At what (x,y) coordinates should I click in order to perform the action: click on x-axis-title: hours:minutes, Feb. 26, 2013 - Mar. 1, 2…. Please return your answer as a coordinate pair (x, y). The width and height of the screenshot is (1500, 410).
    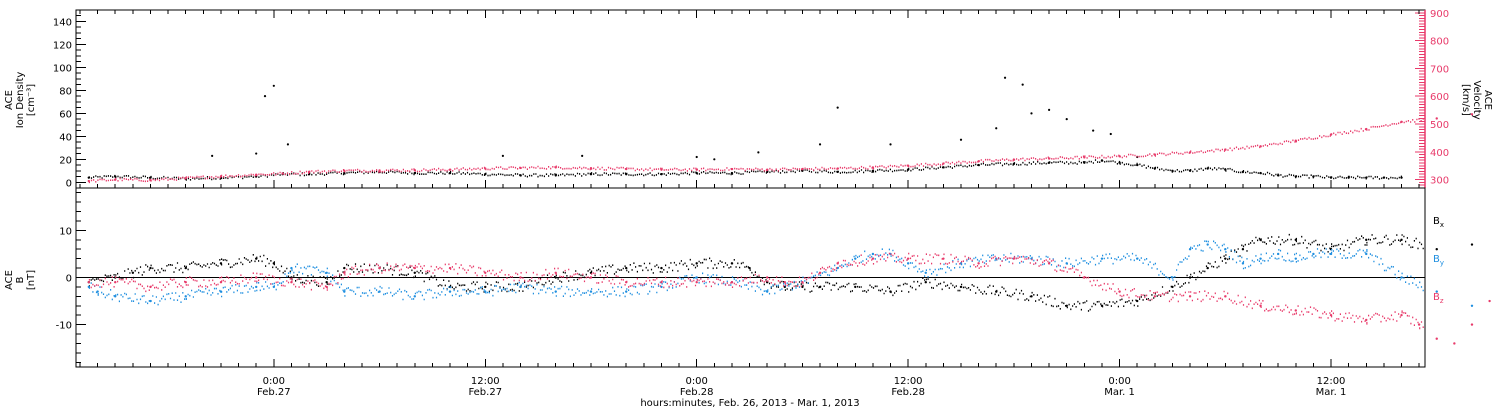
    Looking at the image, I should click on (749, 403).